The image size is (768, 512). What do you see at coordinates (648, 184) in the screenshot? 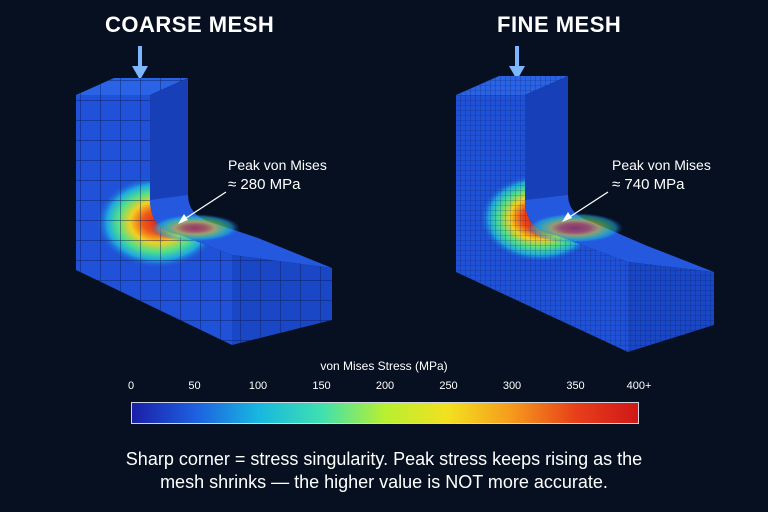
I see `fine-peak-value: ≈ 740 MPa` at bounding box center [648, 184].